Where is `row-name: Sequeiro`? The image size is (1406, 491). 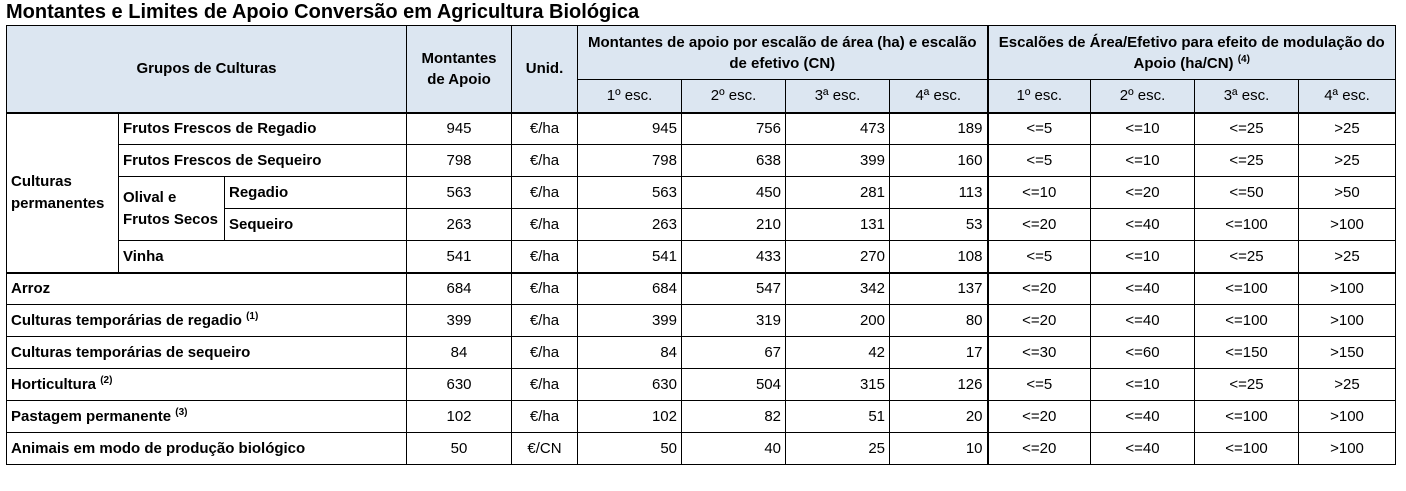 row-name: Sequeiro is located at coordinates (315, 224).